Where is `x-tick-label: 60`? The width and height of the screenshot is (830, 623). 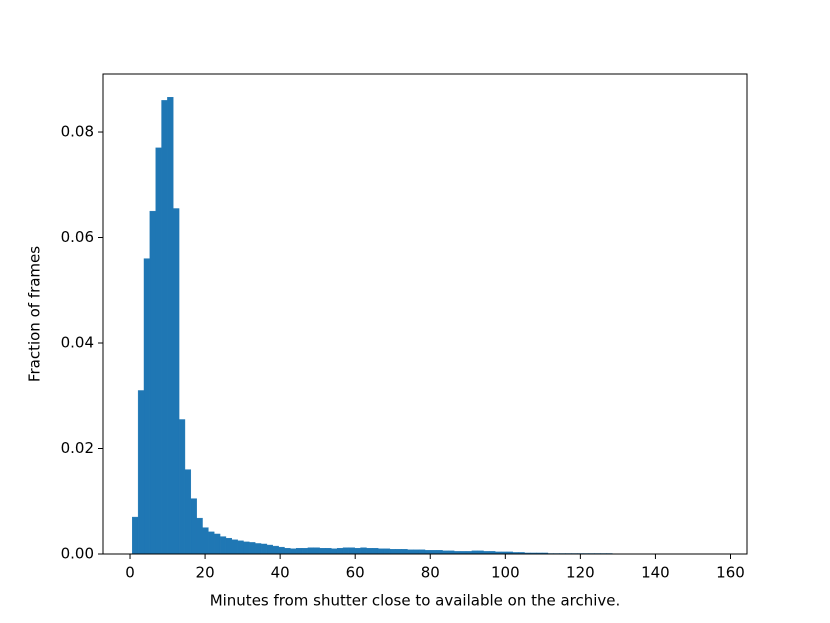 x-tick-label: 60 is located at coordinates (355, 573).